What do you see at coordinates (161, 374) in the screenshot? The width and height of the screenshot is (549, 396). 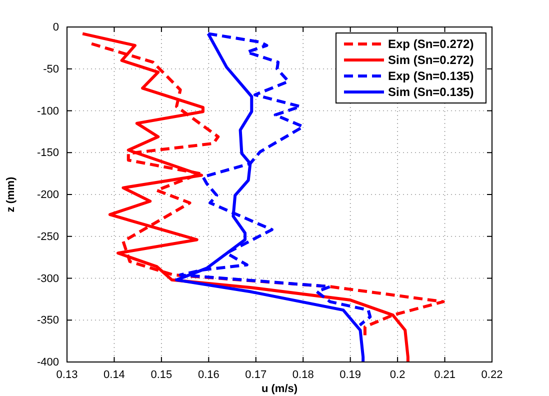 I see `x-tick-label: 0.15` at bounding box center [161, 374].